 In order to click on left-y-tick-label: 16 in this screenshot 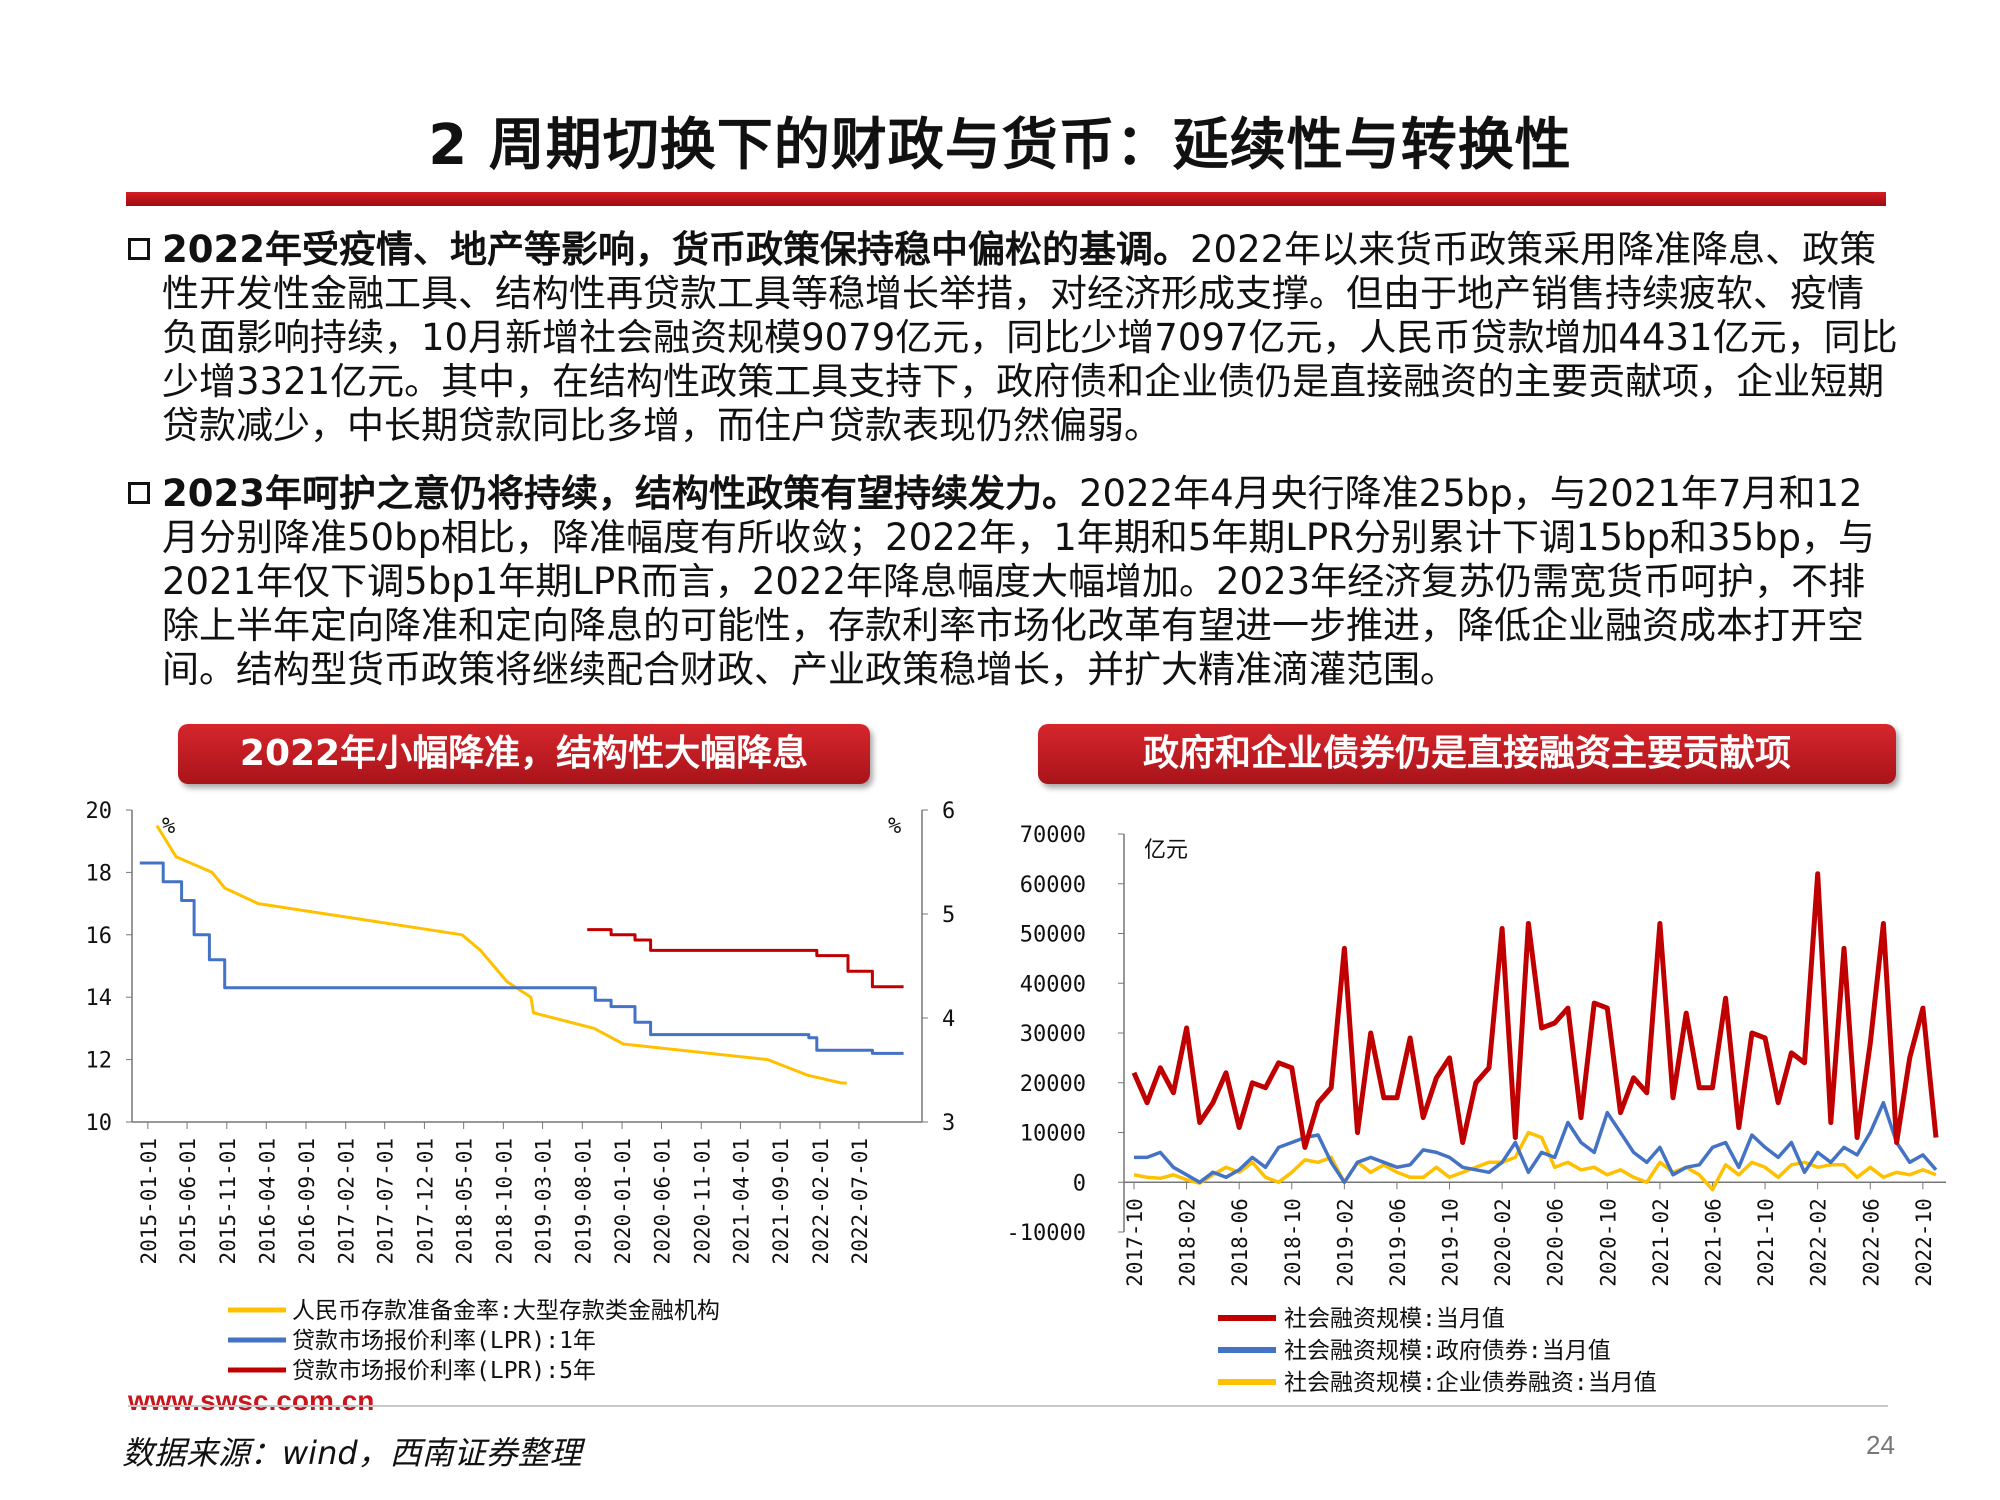, I will do `click(99, 936)`.